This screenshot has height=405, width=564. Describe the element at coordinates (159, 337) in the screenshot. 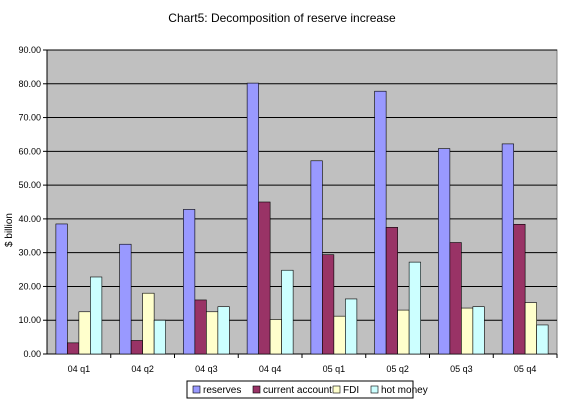

I see `bar-hot-money-04-q2` at that location.